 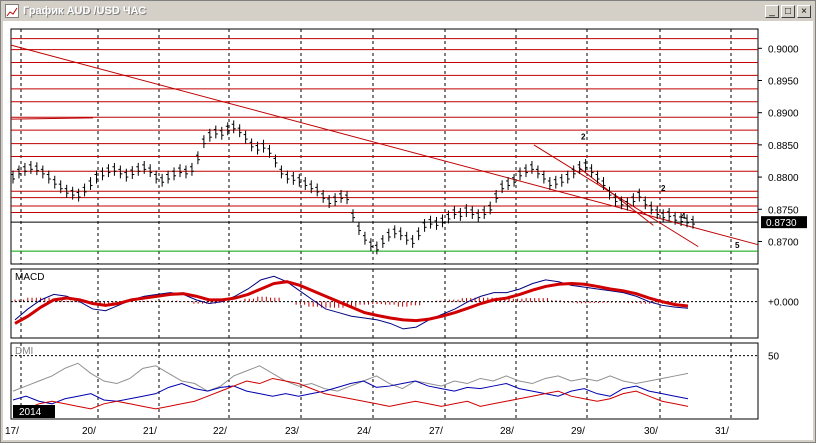 I want to click on x-tick-label: 30/, so click(x=651, y=431).